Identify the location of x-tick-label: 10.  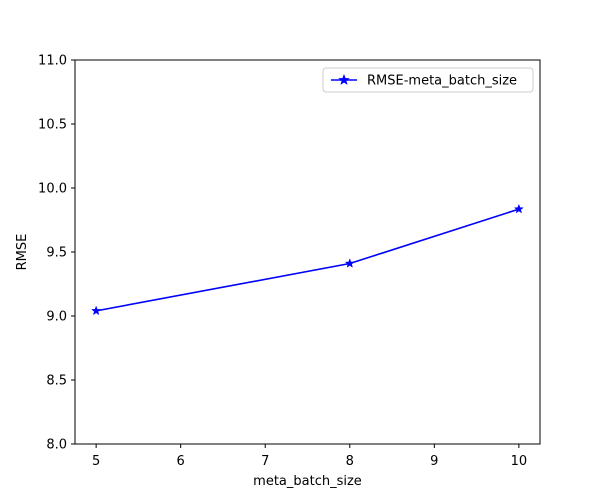
(519, 461).